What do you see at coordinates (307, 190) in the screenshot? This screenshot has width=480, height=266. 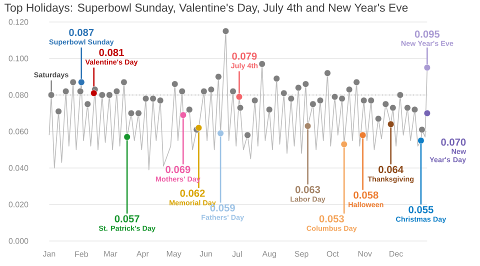 I see `data-label: 0.063` at bounding box center [307, 190].